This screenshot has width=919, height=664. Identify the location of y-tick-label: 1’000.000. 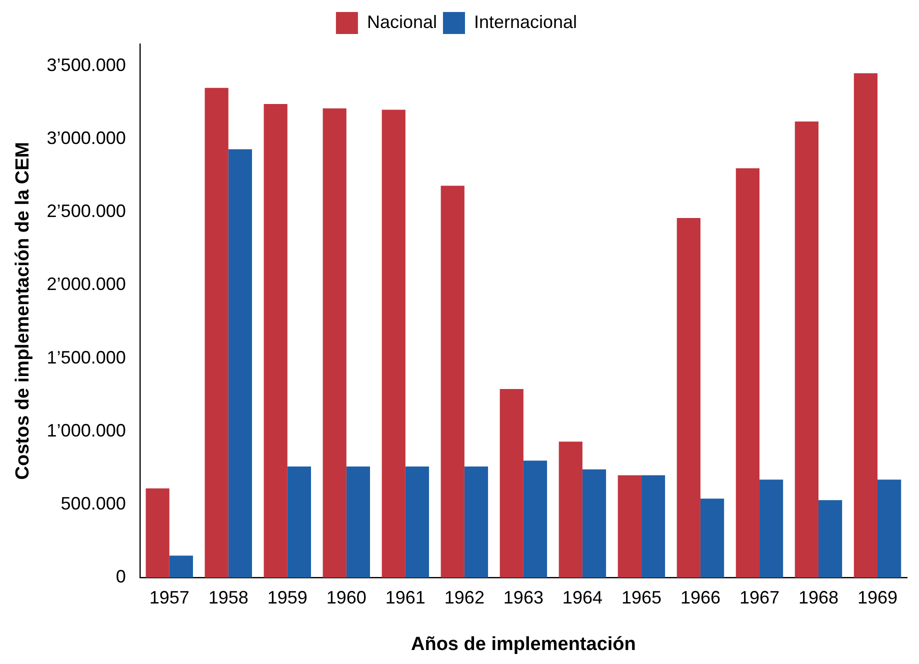
(86, 430).